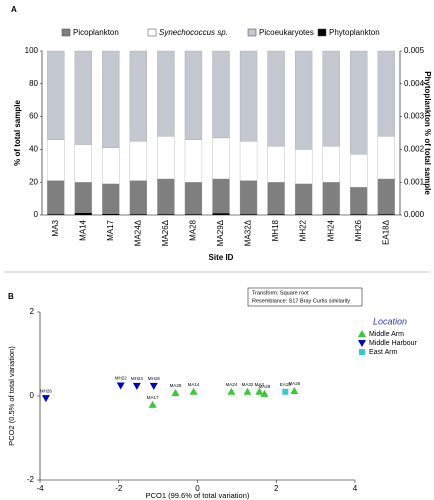 The height and width of the screenshot is (500, 434). I want to click on y-tick-label: -2, so click(31, 479).